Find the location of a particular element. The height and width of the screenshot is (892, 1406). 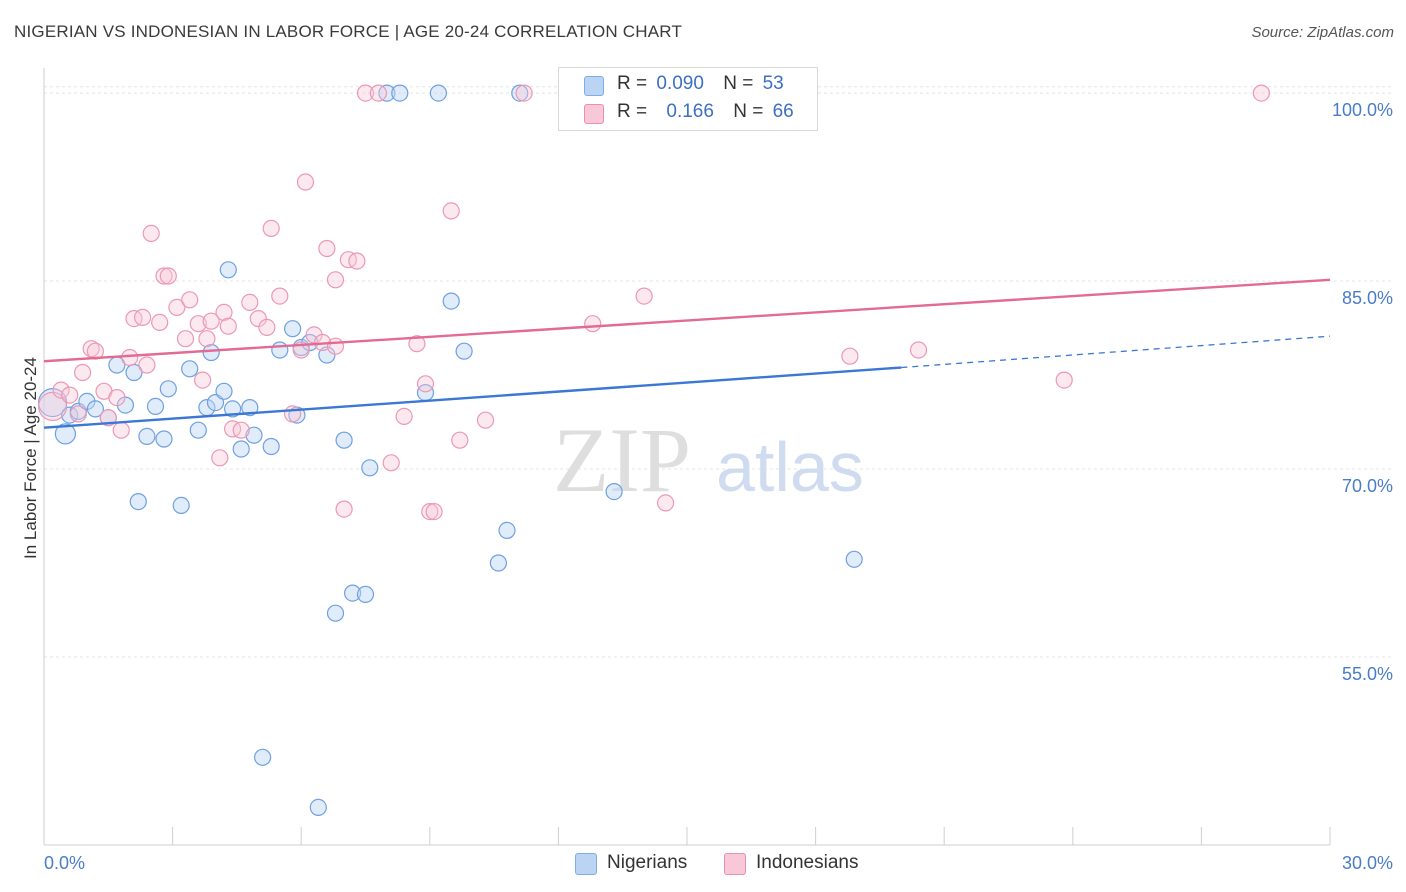

legend-r-value-indonesians: 0.166 is located at coordinates (690, 111).